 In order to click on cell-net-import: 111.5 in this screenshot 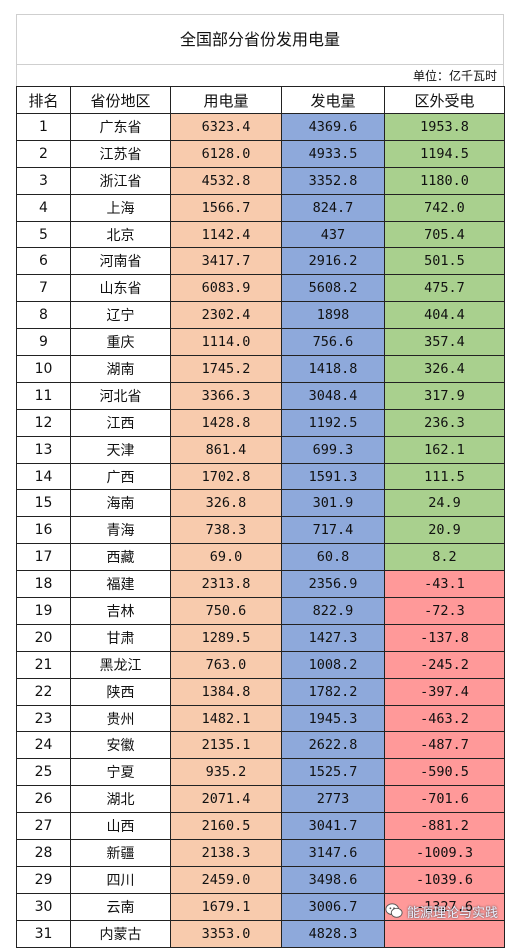, I will do `click(444, 476)`.